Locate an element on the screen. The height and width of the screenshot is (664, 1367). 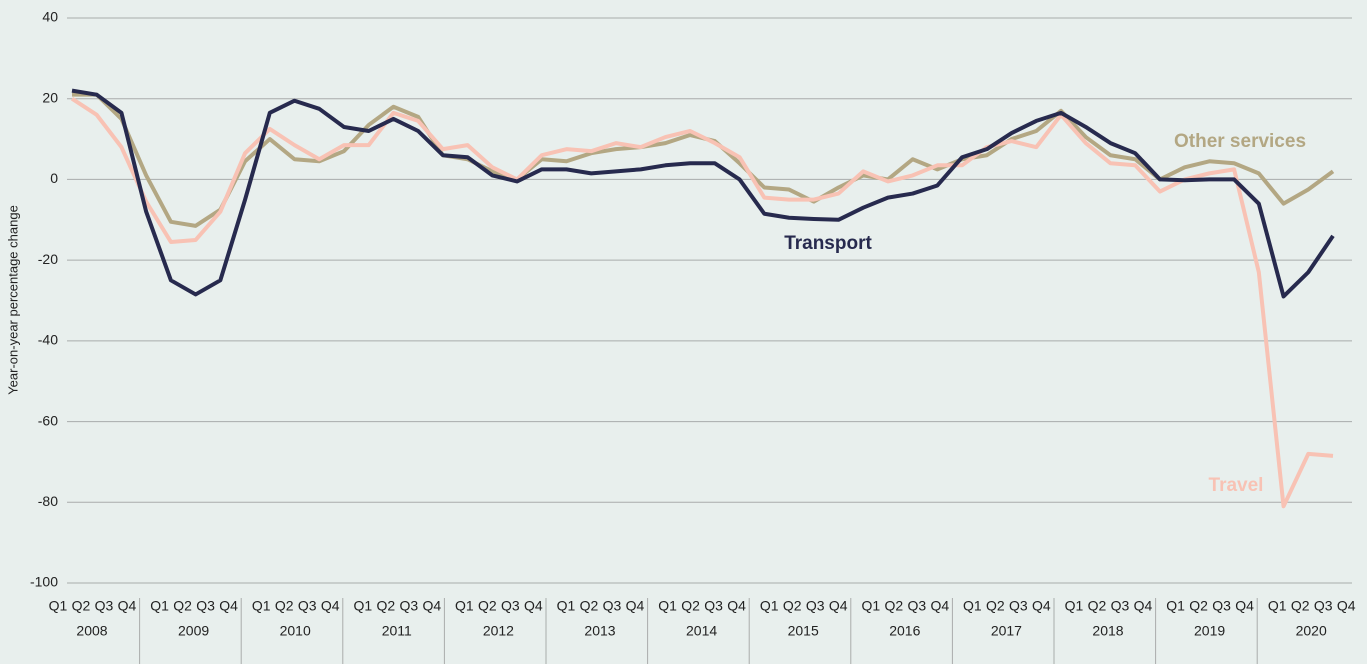
year-label: 2015 is located at coordinates (803, 631).